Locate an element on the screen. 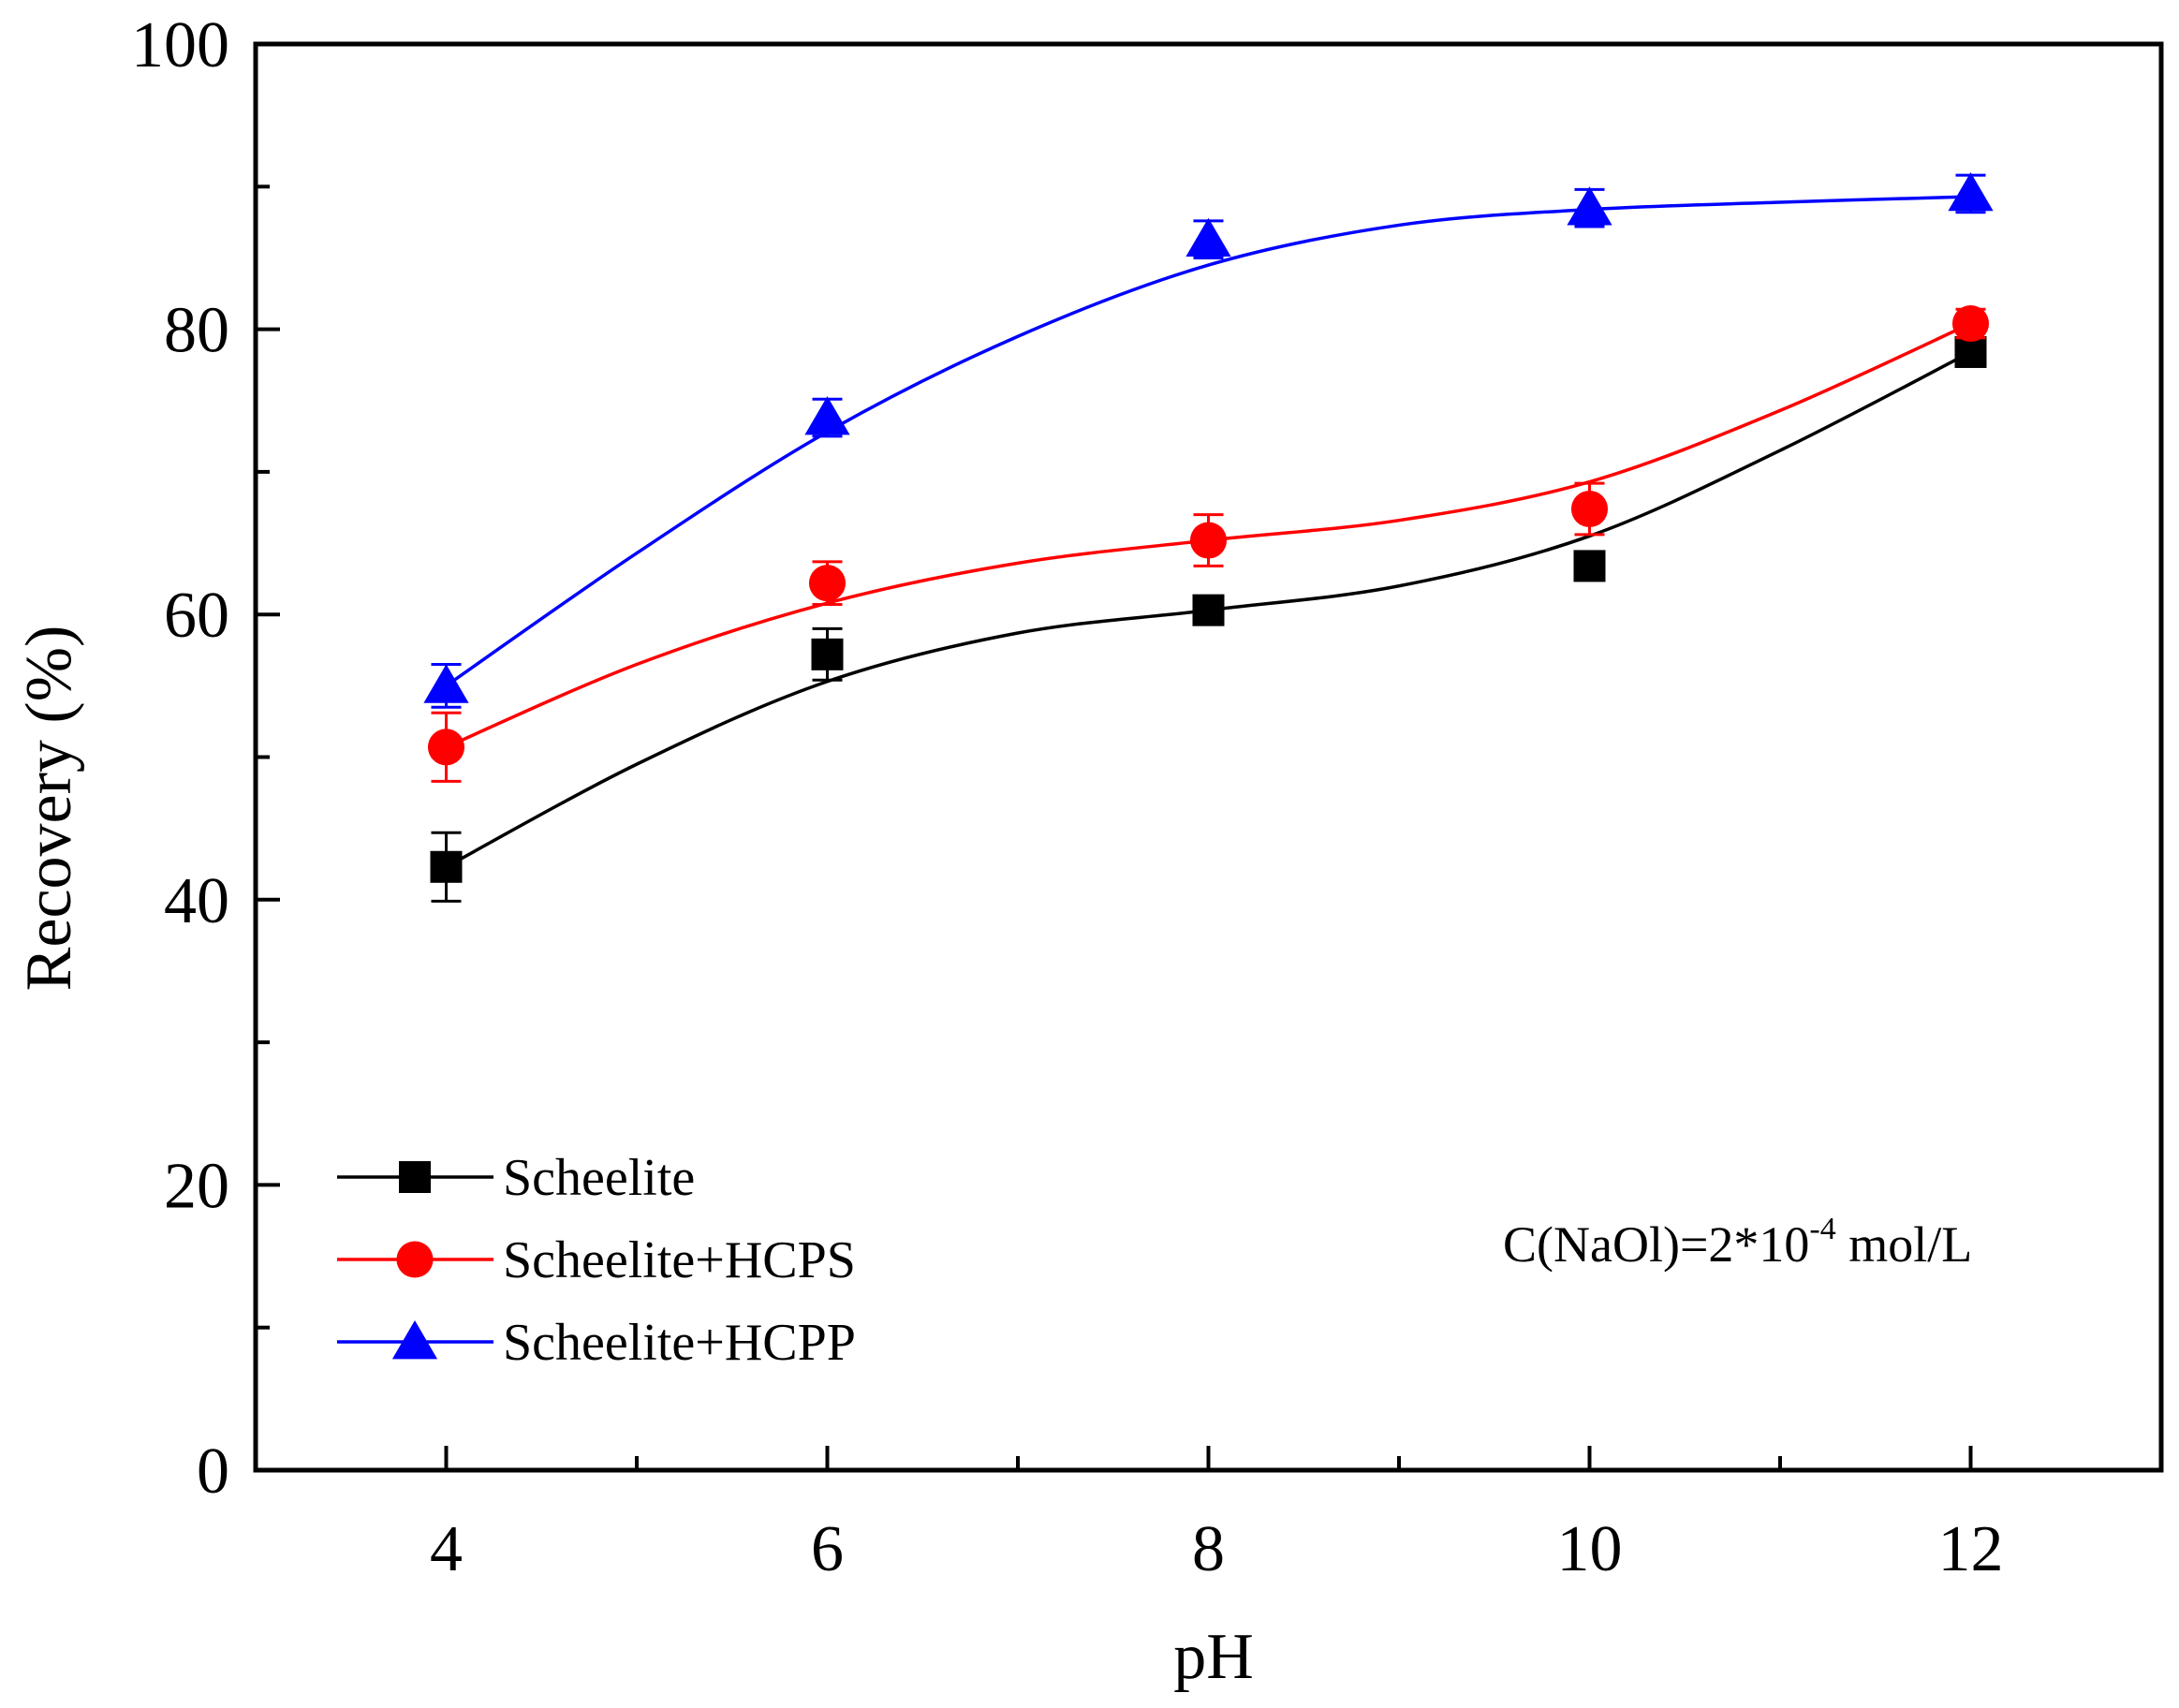 The image size is (2179, 1708). legend: Scheelite Scheelite+HCPS Scheelite+HCPP is located at coordinates (596, 1261).